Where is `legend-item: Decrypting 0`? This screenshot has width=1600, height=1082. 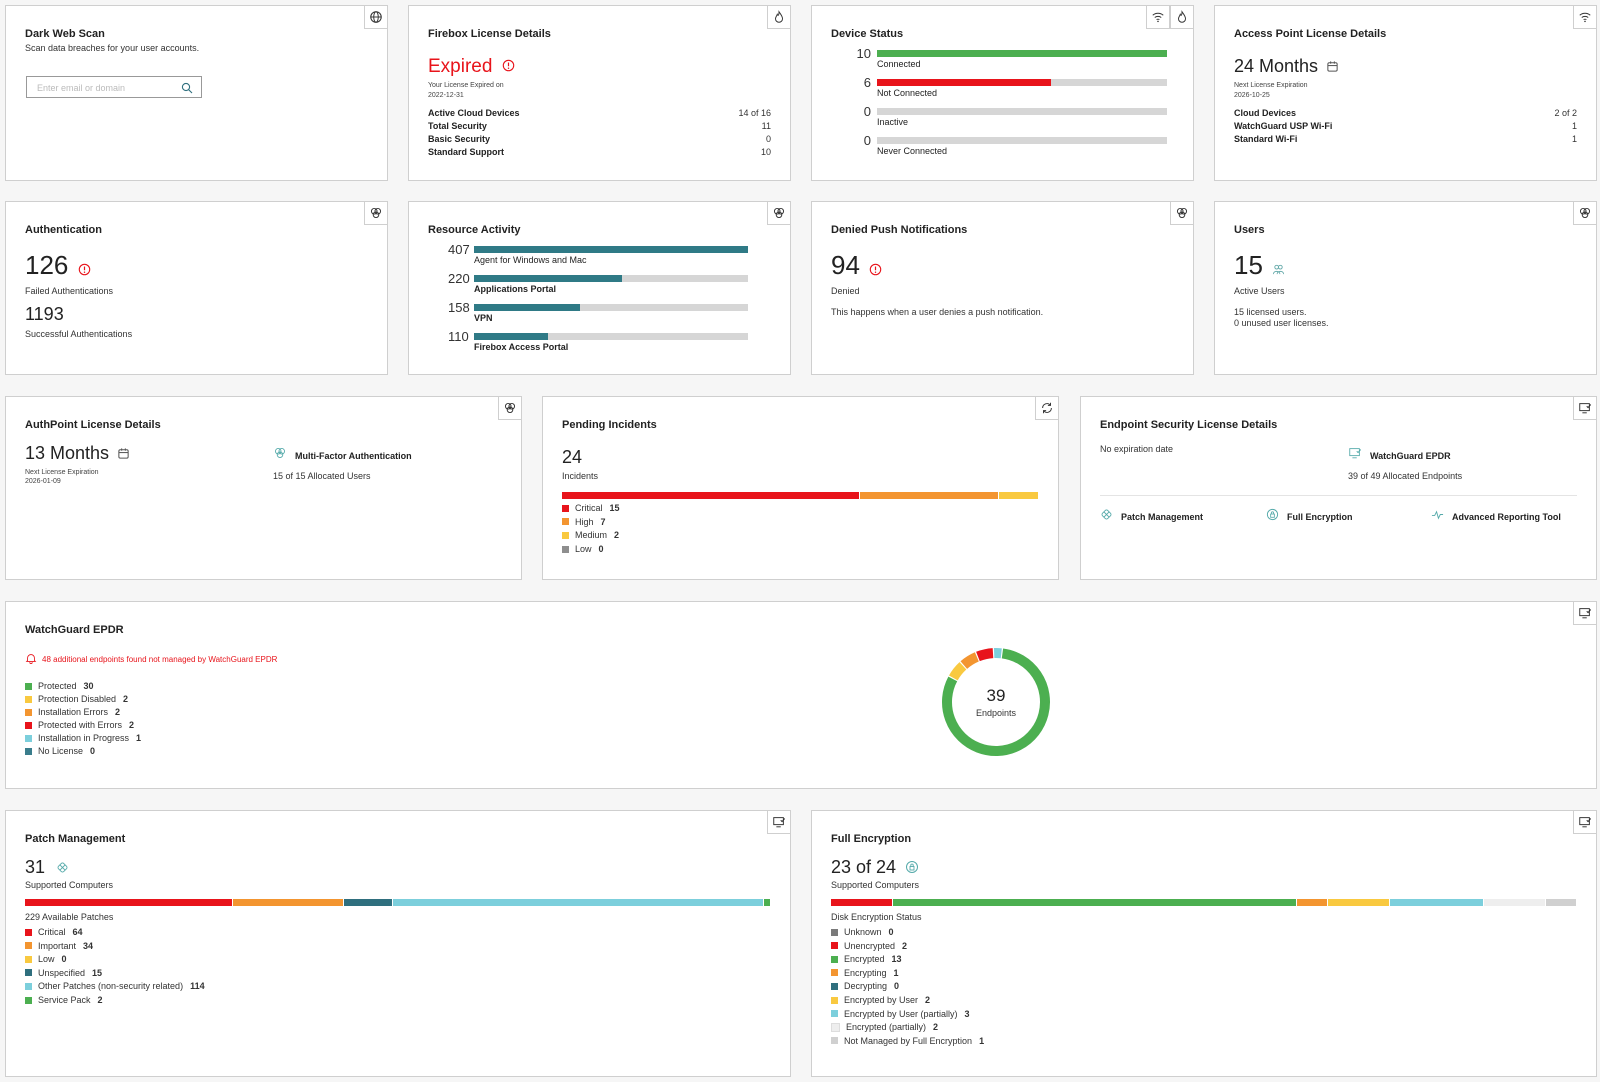 legend-item: Decrypting 0 is located at coordinates (865, 986).